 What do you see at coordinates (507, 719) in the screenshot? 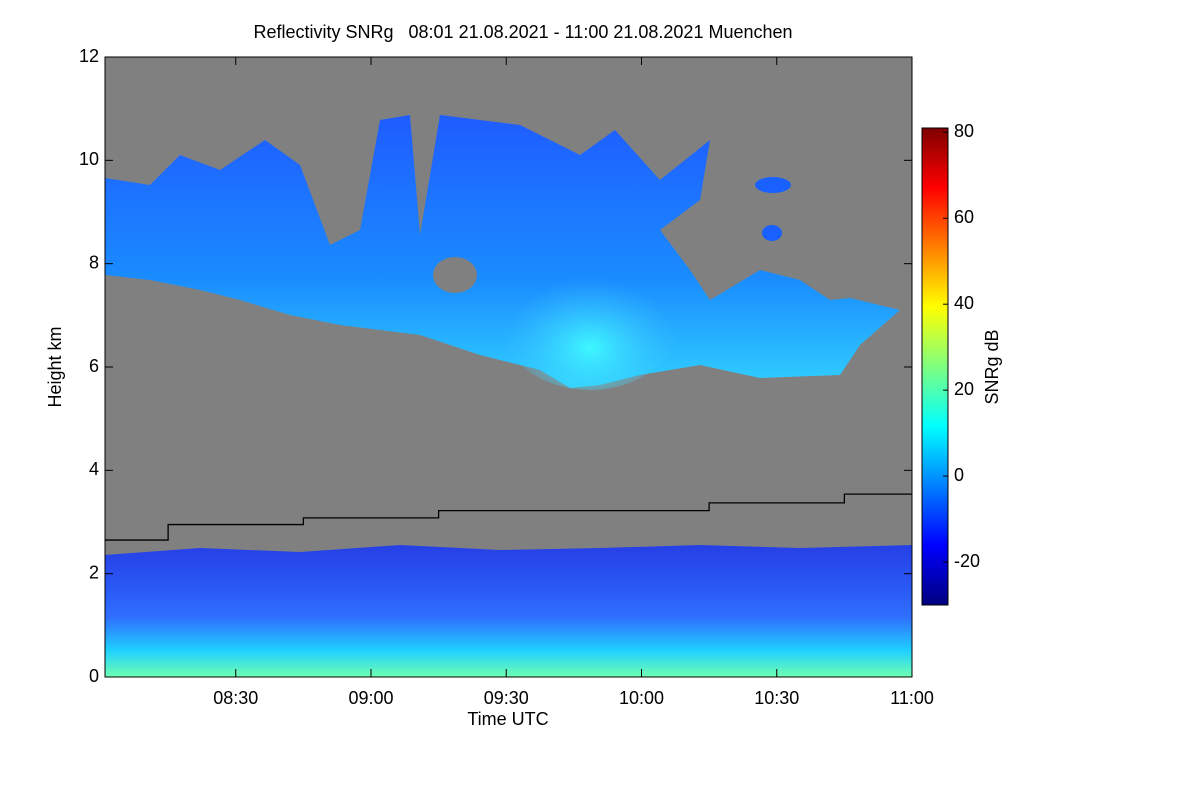
I see `x-axis-label: Time UTC` at bounding box center [507, 719].